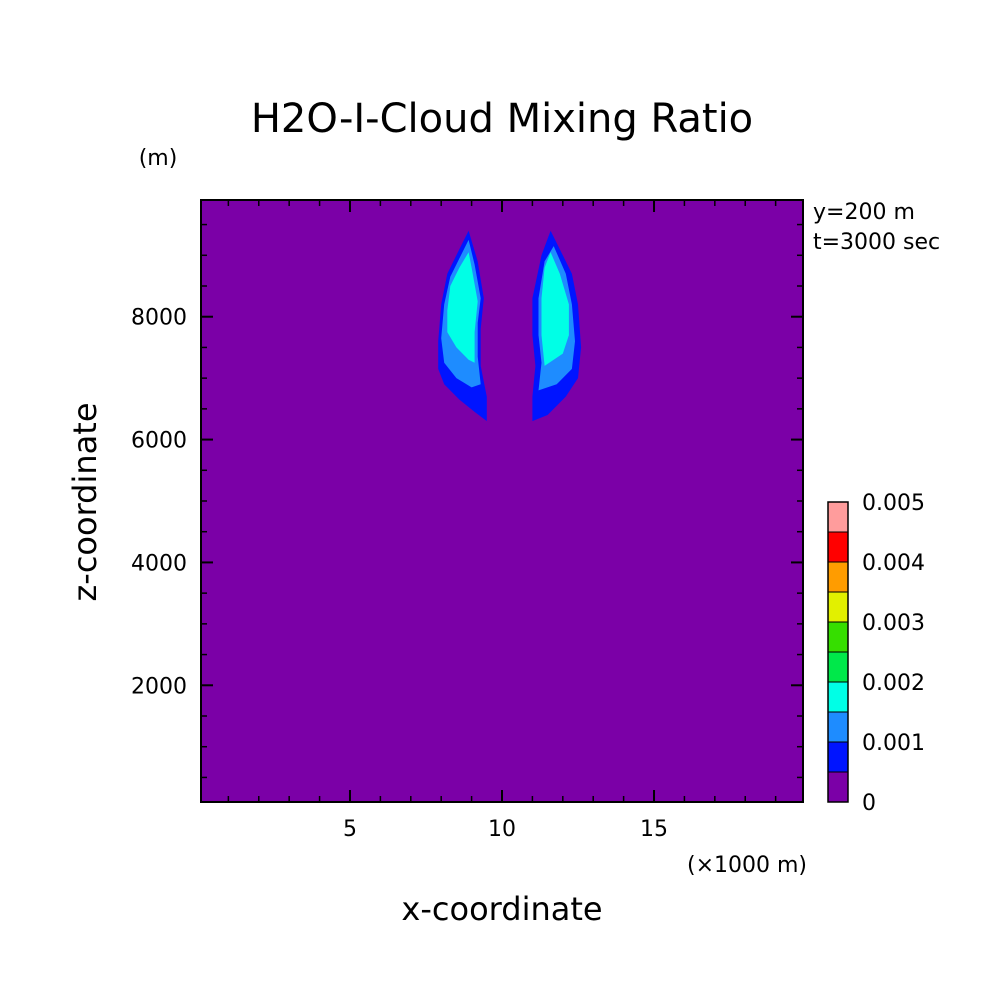 The width and height of the screenshot is (1004, 1004). Describe the element at coordinates (159, 441) in the screenshot. I see `y-tick-label: 6000` at that location.